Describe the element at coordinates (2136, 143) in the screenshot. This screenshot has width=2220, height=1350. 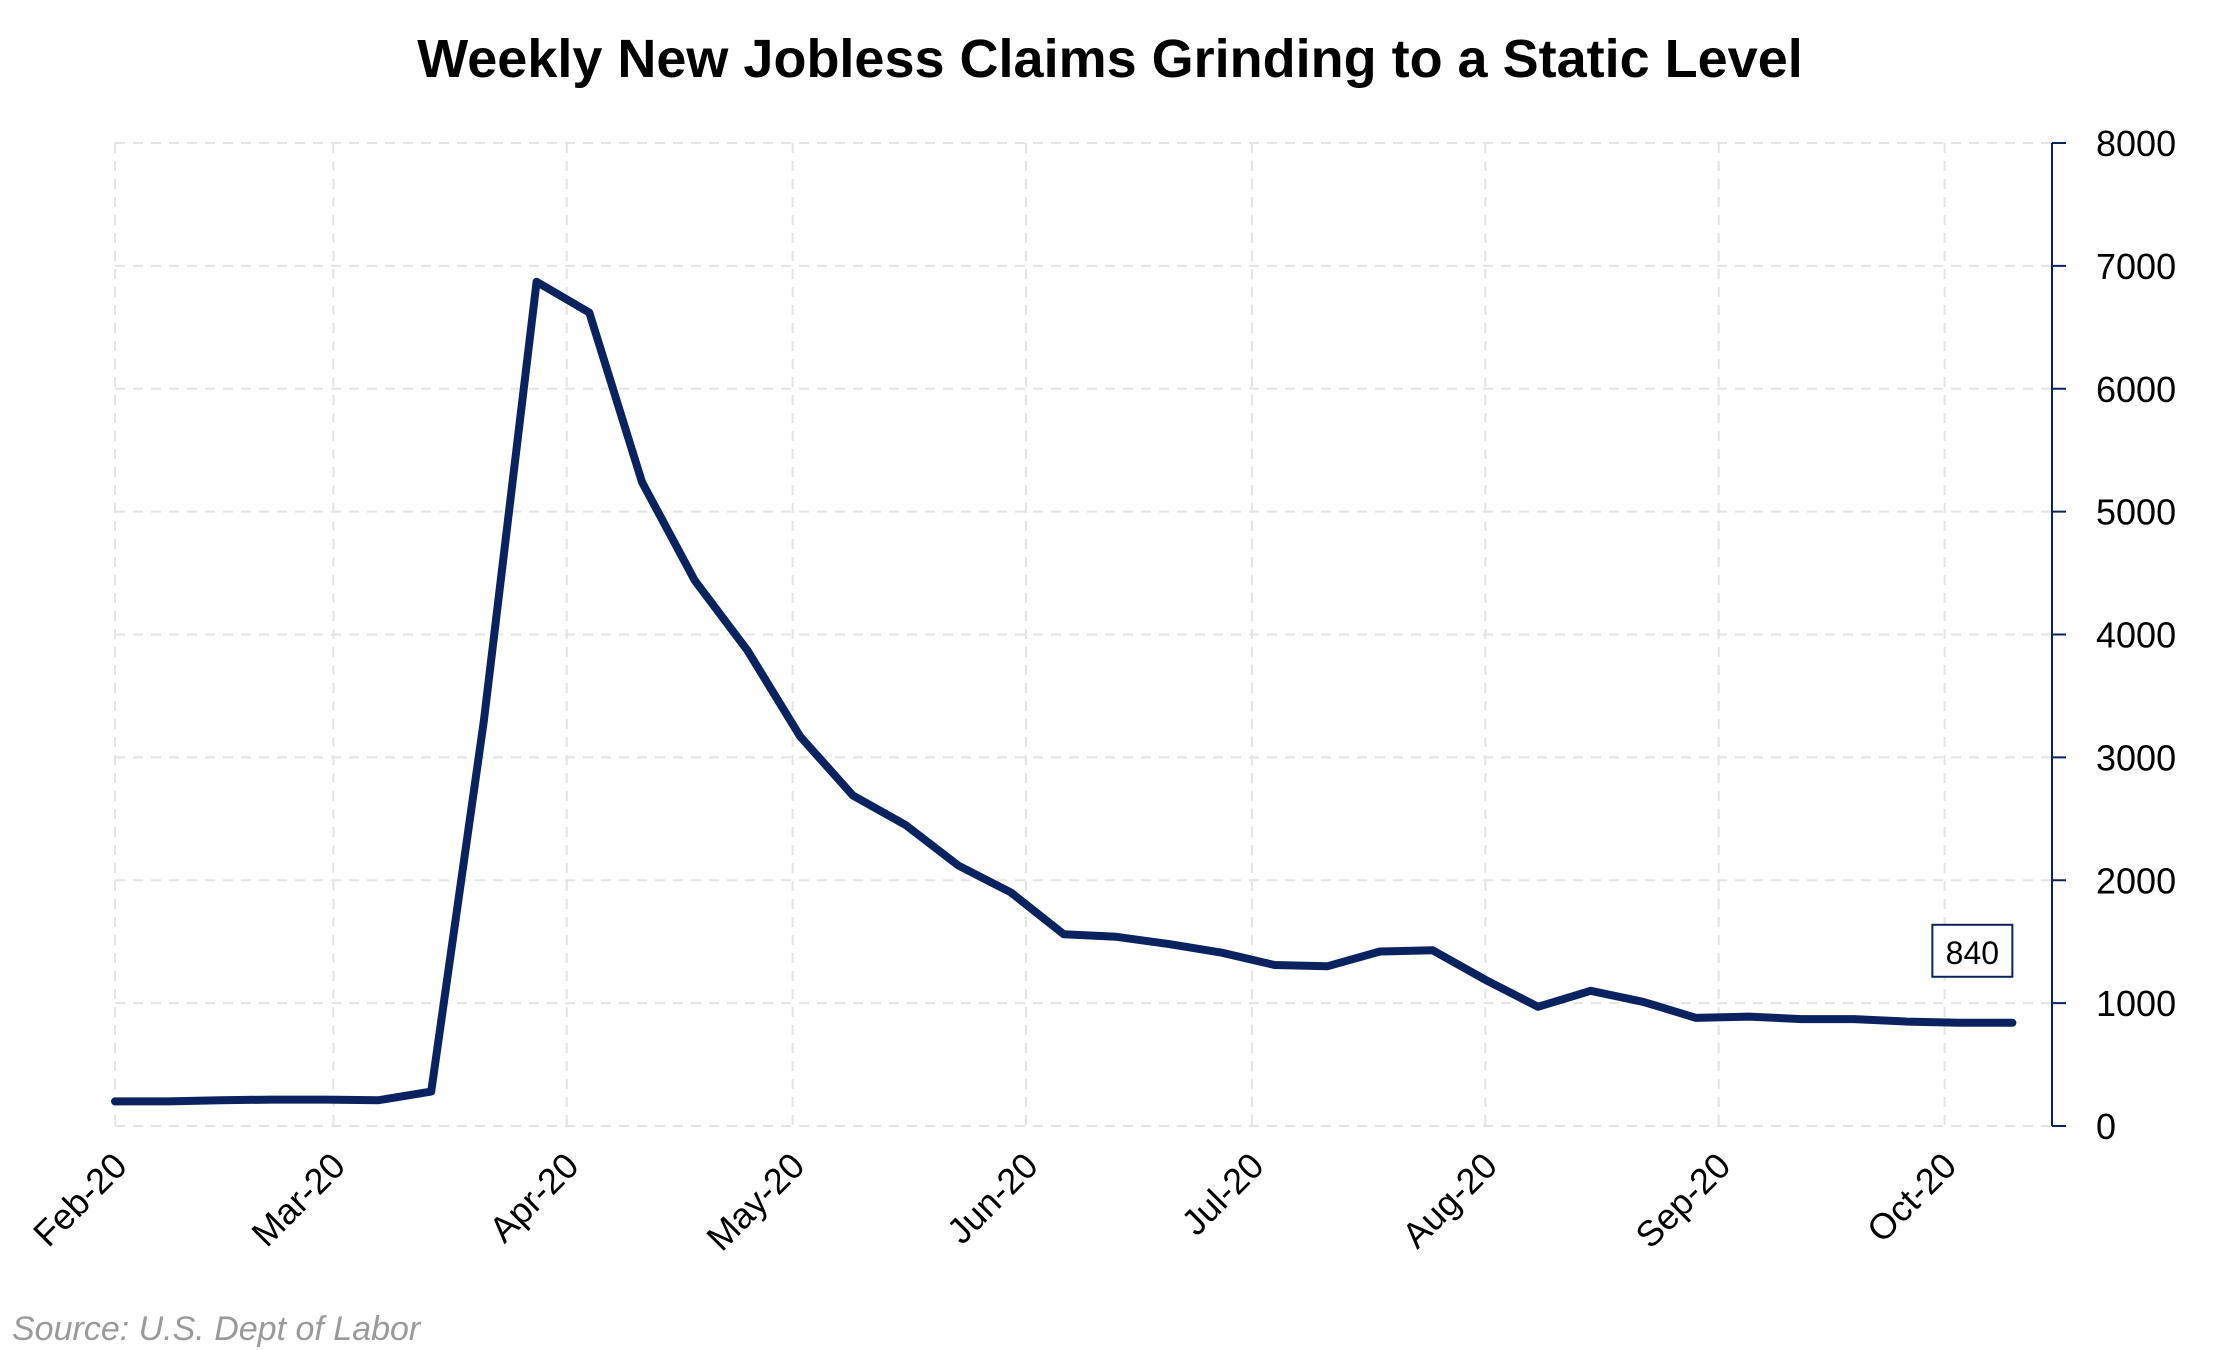
I see `y-tick-label: 8000` at that location.